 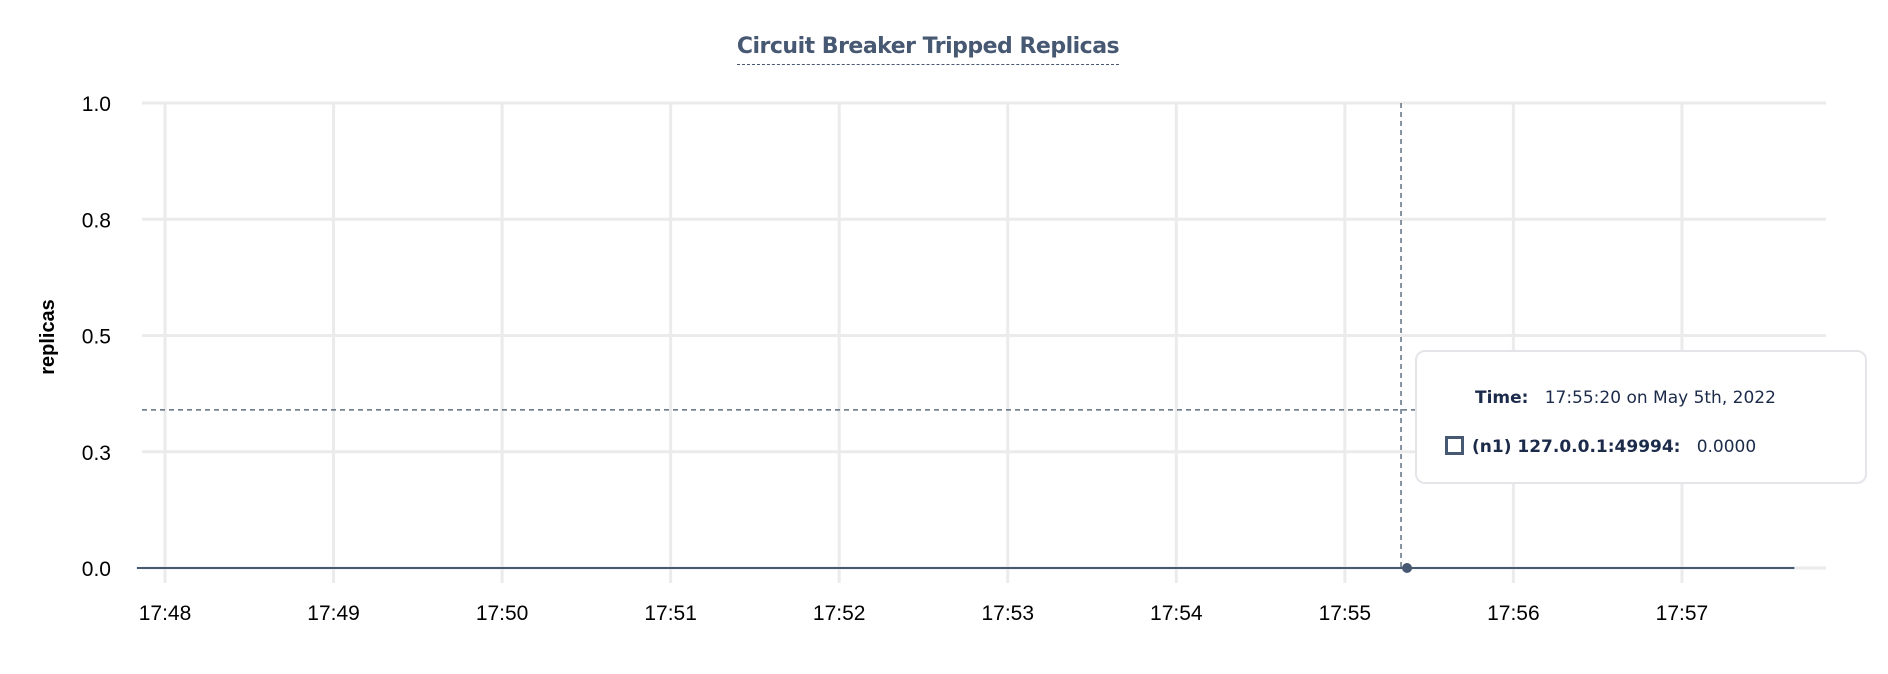 What do you see at coordinates (1454, 445) in the screenshot?
I see `series-swatch-icon` at bounding box center [1454, 445].